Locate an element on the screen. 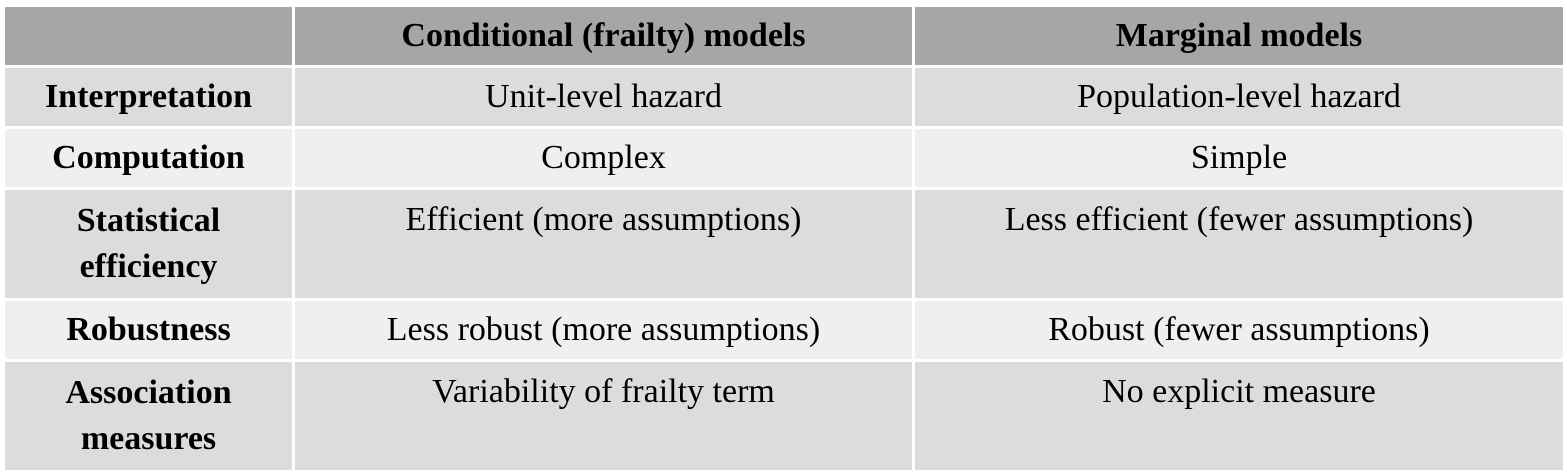 The width and height of the screenshot is (1567, 474). row-label-interpretation: Interpretation is located at coordinates (148, 97).